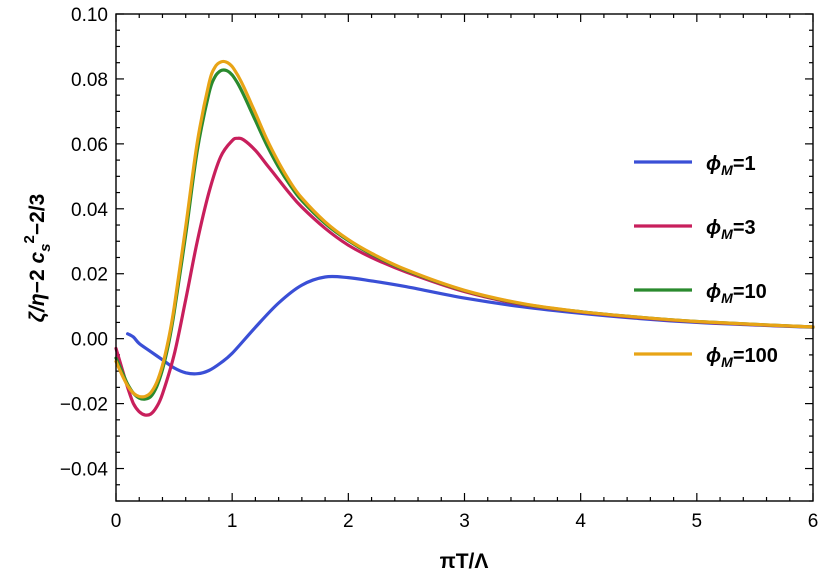 The image size is (822, 576). Describe the element at coordinates (731, 165) in the screenshot. I see `legend-label-0: ϕM=1` at that location.